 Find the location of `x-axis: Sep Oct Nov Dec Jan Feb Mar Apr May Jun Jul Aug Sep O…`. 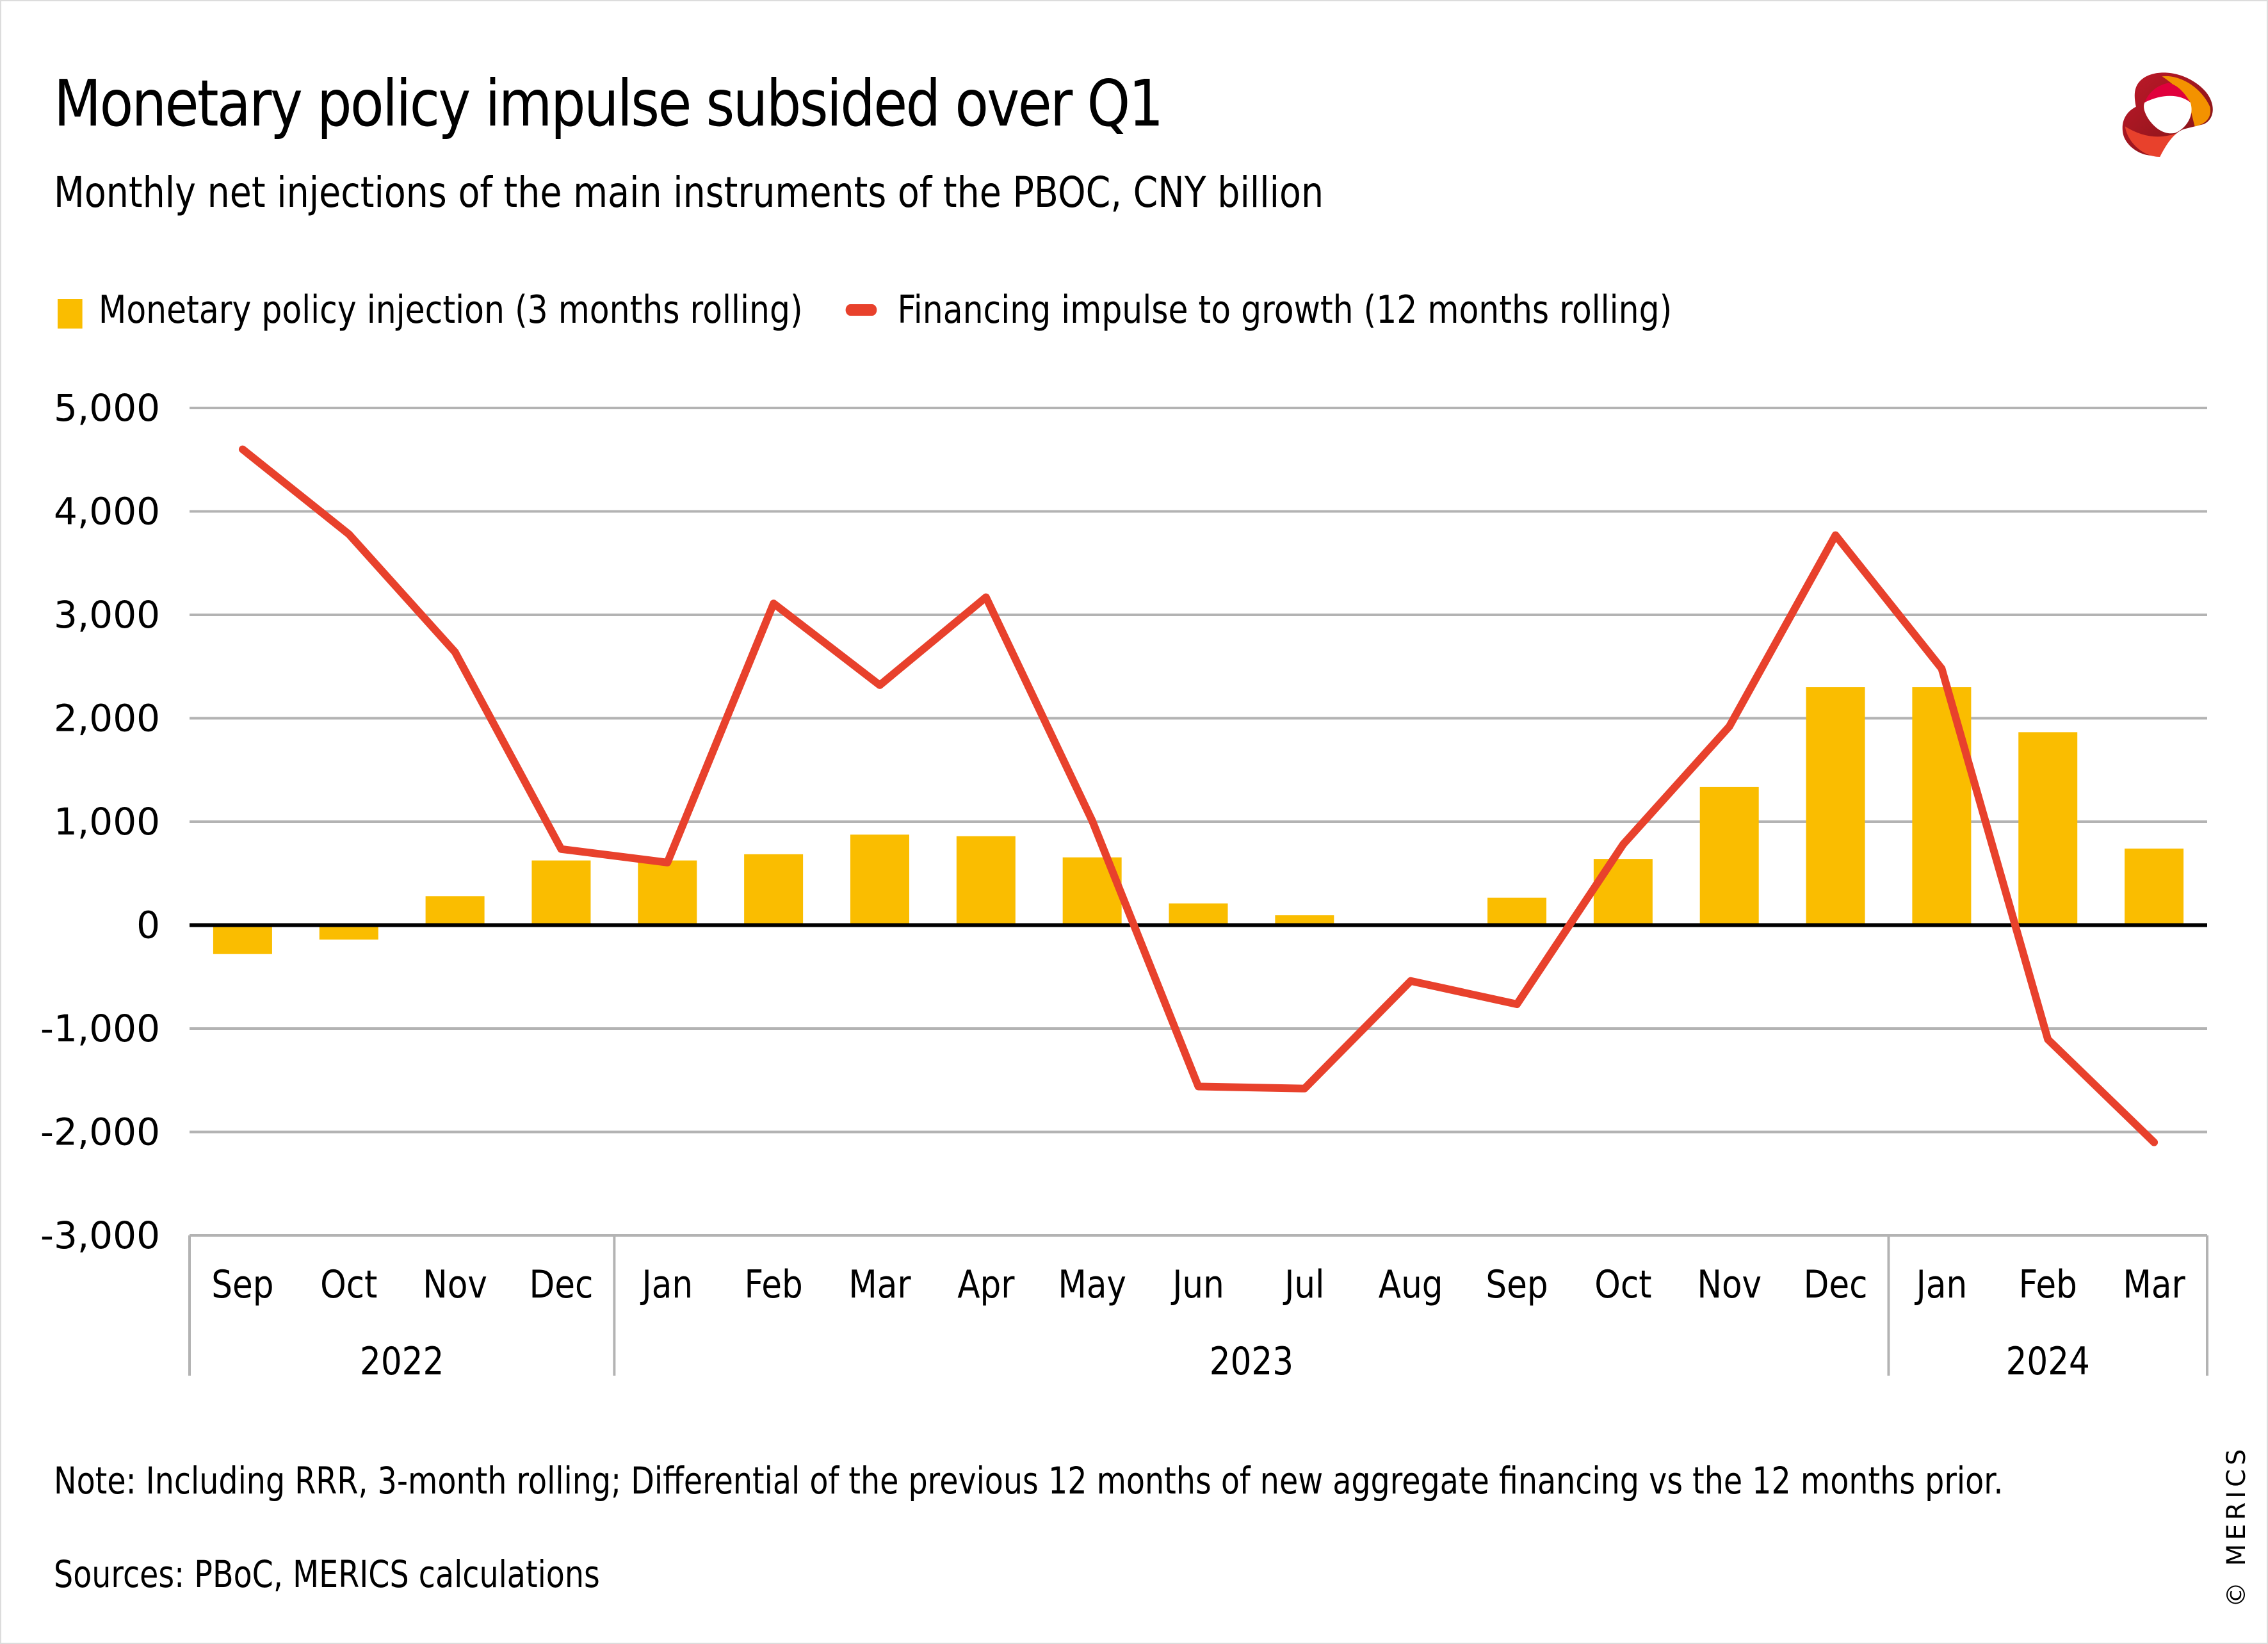

x-axis: Sep Oct Nov Dec Jan Feb Mar Apr May Jun Jul Aug Sep O… is located at coordinates (1198, 1309).